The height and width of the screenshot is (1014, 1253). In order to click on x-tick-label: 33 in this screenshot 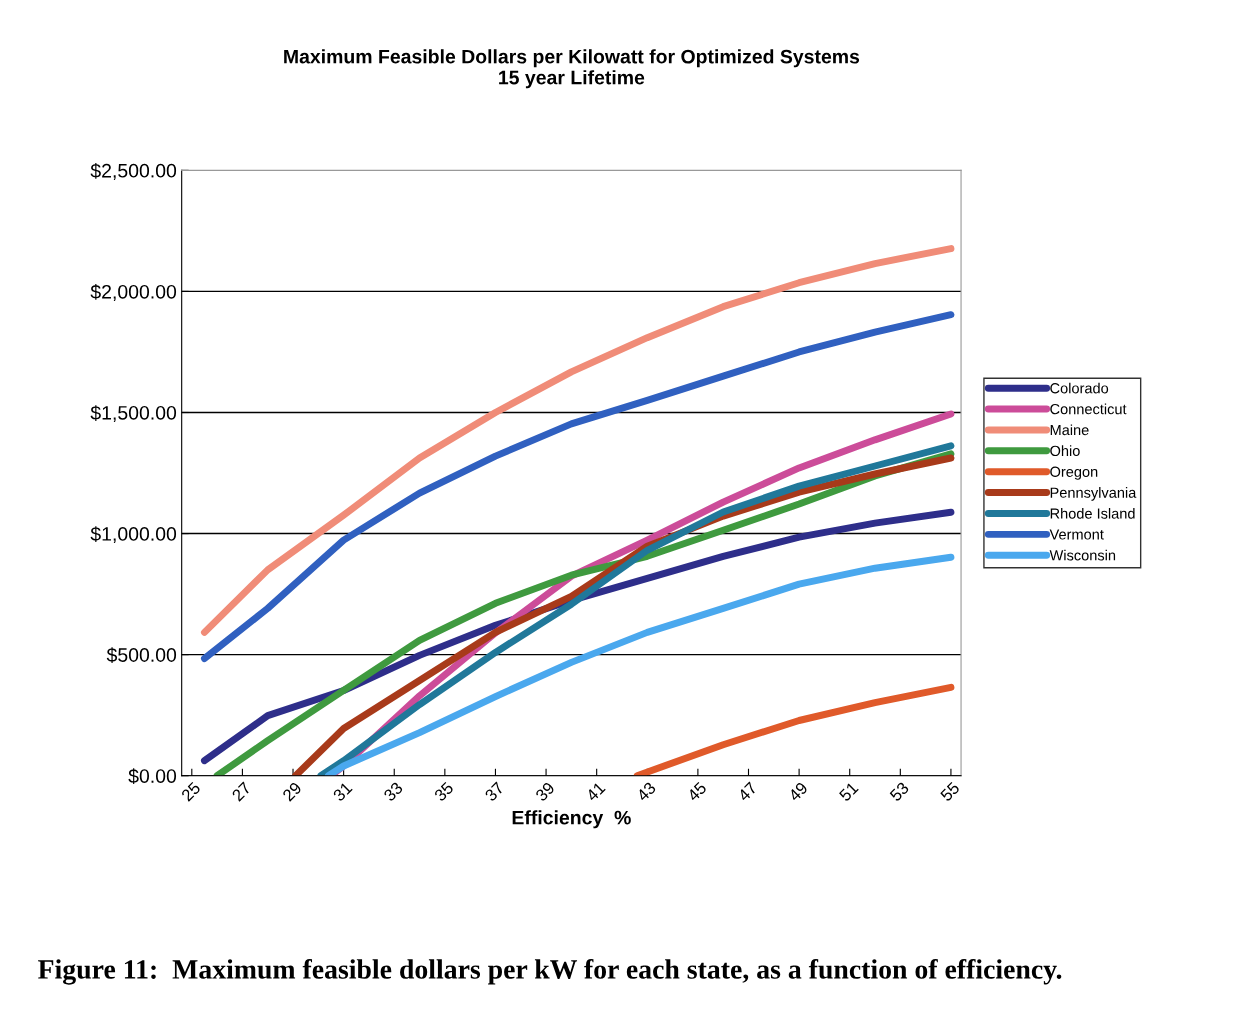, I will do `click(393, 791)`.